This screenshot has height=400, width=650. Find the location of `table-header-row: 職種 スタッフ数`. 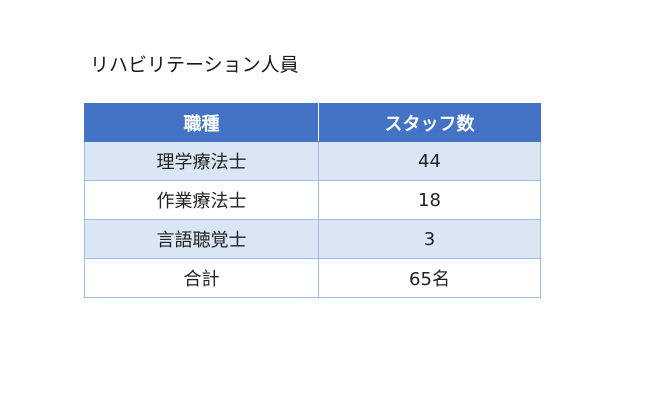

table-header-row: 職種 スタッフ数 is located at coordinates (312, 122).